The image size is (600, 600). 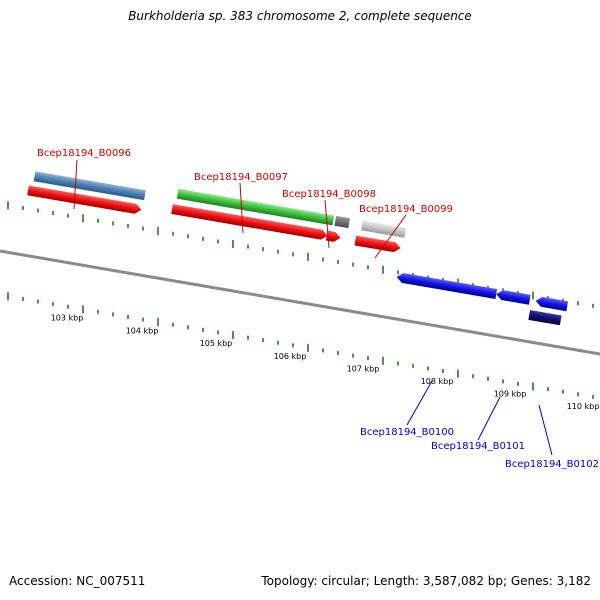 What do you see at coordinates (241, 177) in the screenshot?
I see `gene-name-b0097: Bcep18194_B0097` at bounding box center [241, 177].